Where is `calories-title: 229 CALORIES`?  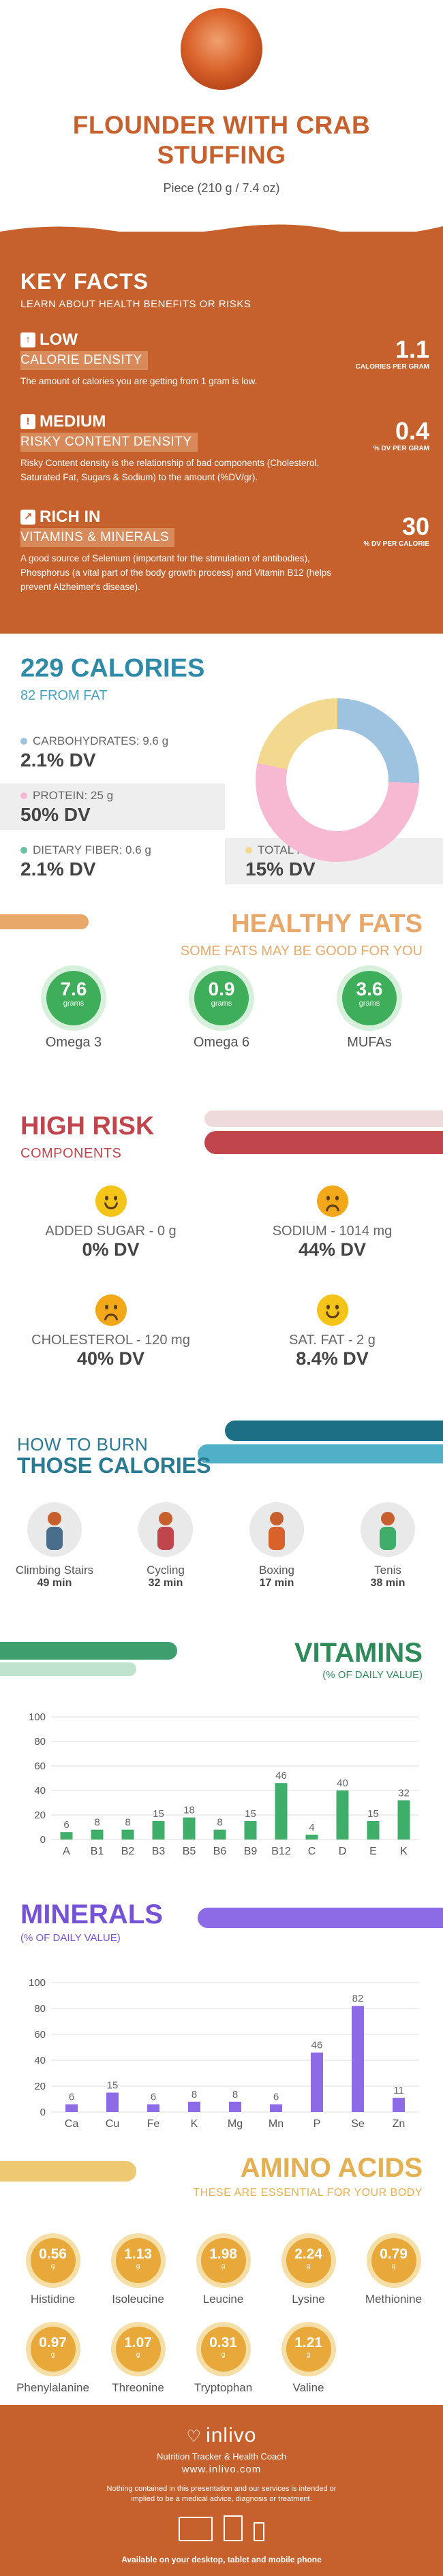 calories-title: 229 CALORIES is located at coordinates (112, 668).